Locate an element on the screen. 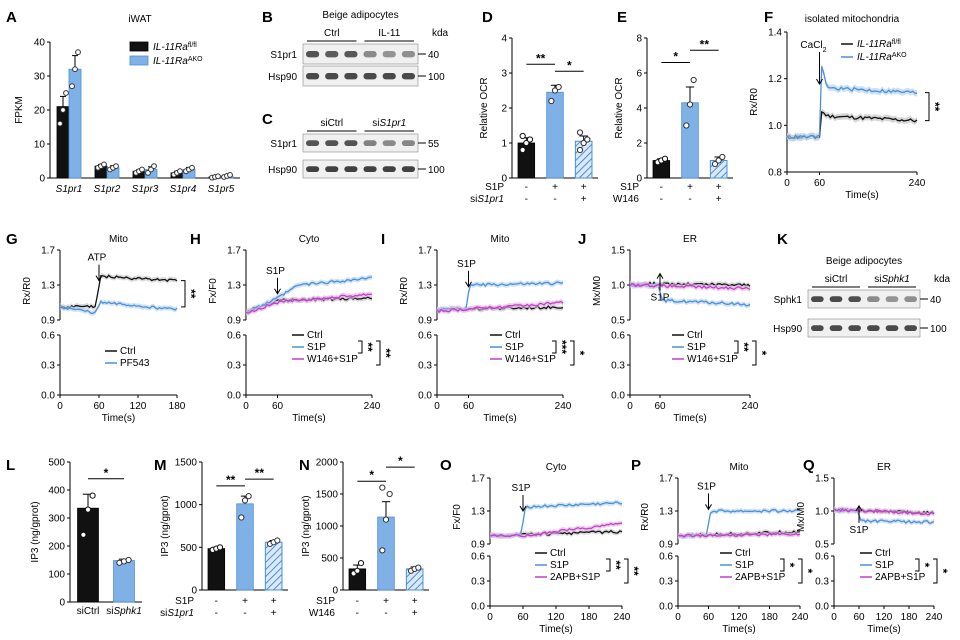 The height and width of the screenshot is (640, 960). trace-2apb-s1p is located at coordinates (739, 535).